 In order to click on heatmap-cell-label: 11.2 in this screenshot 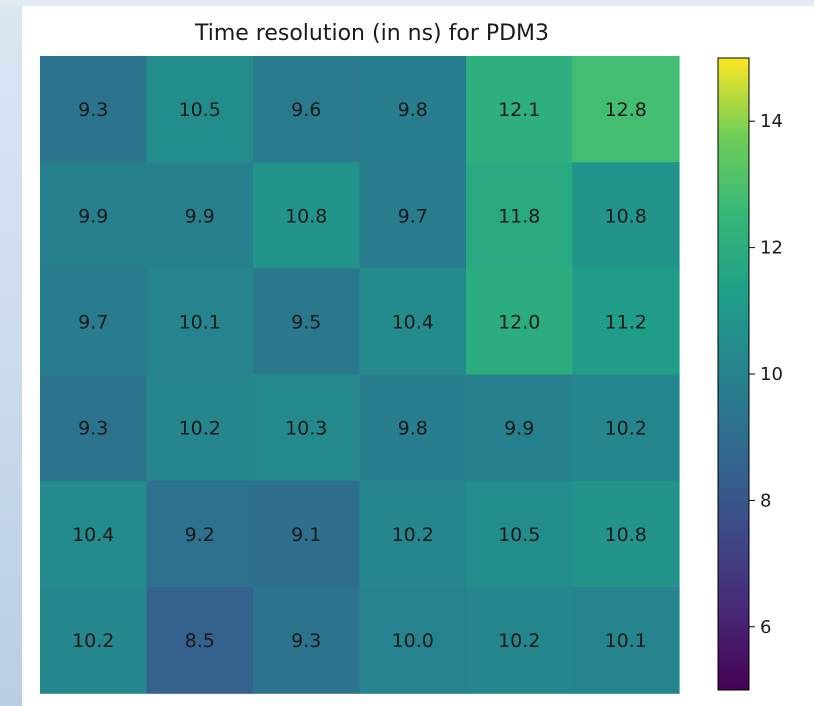, I will do `click(626, 323)`.